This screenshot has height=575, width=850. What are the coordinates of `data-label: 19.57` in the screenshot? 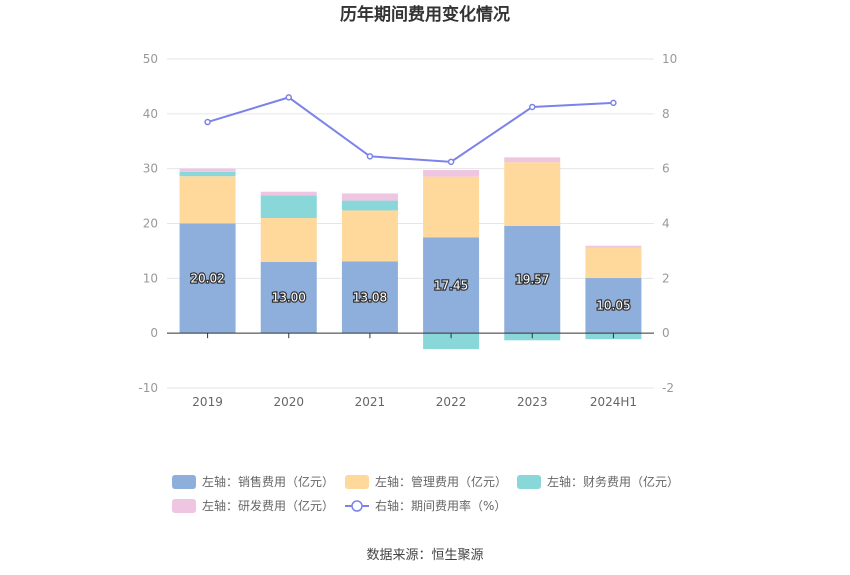 It's located at (532, 280).